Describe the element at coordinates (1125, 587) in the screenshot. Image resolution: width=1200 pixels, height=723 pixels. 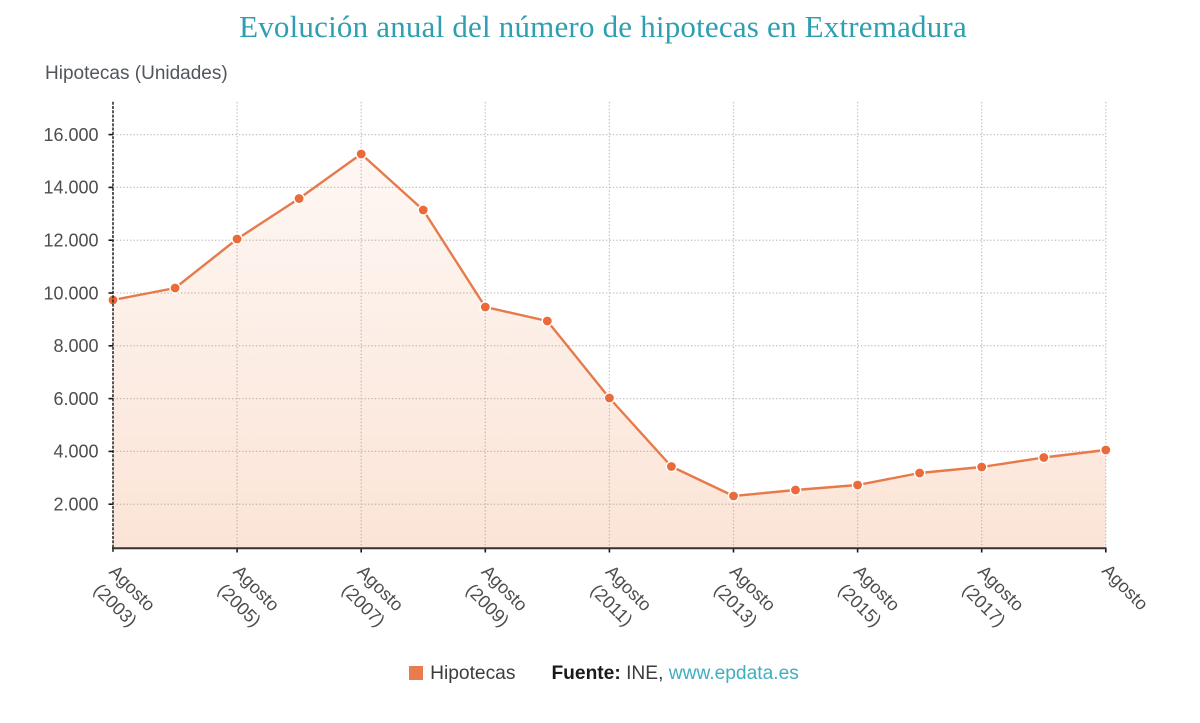
I see `svg-text: Agosto` at that location.